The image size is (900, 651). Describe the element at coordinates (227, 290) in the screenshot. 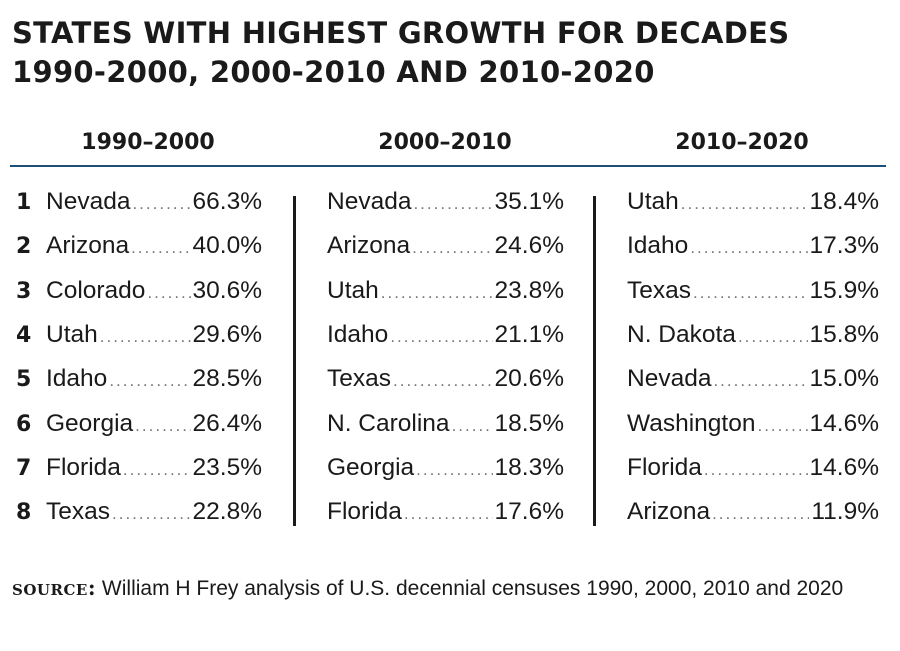

I see `growth-value: 30.6%` at that location.